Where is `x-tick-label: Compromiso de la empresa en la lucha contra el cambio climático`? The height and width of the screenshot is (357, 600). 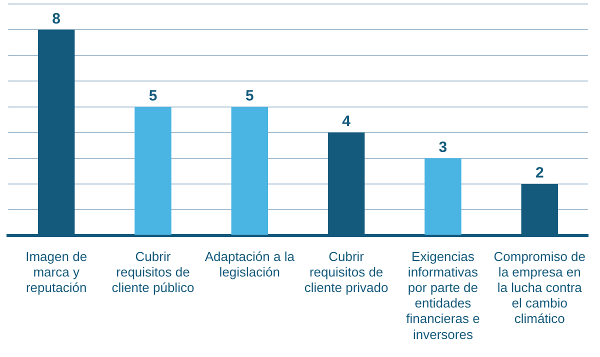
x-tick-label: Compromiso de la empresa en la lucha contra el cambio climático is located at coordinates (540, 287).